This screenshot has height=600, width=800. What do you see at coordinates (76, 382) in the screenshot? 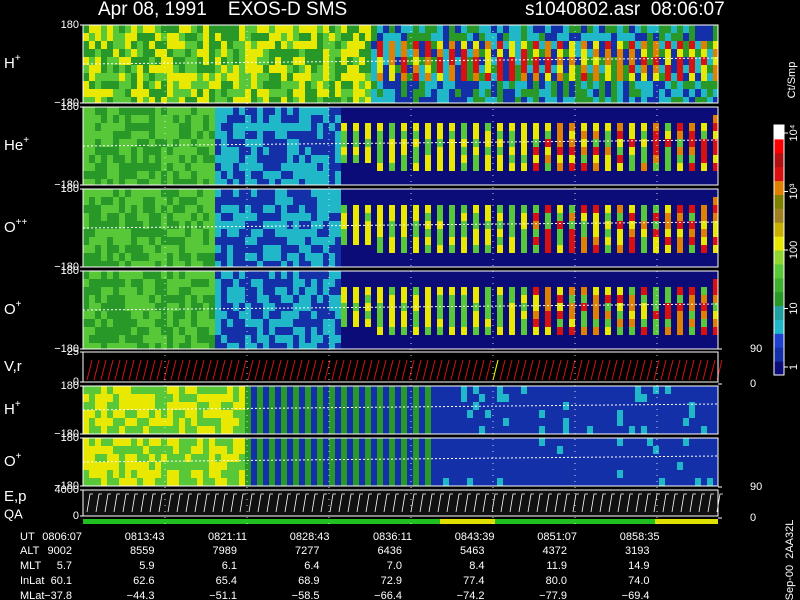
I see `y-tick-label: 0` at bounding box center [76, 382].